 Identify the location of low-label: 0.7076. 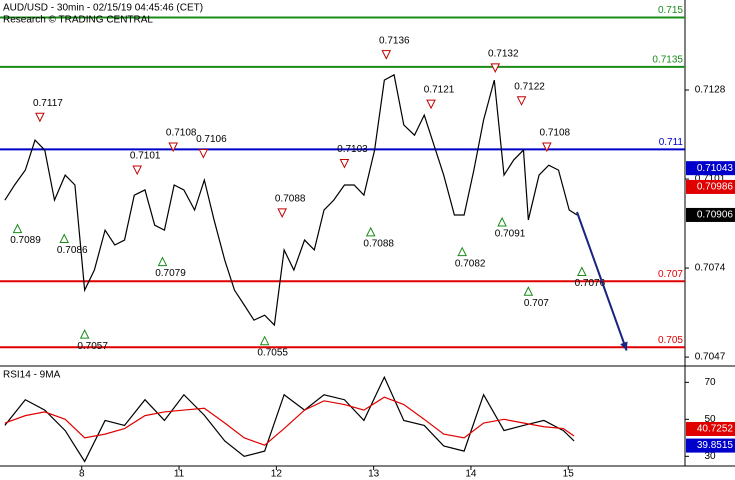
(590, 283).